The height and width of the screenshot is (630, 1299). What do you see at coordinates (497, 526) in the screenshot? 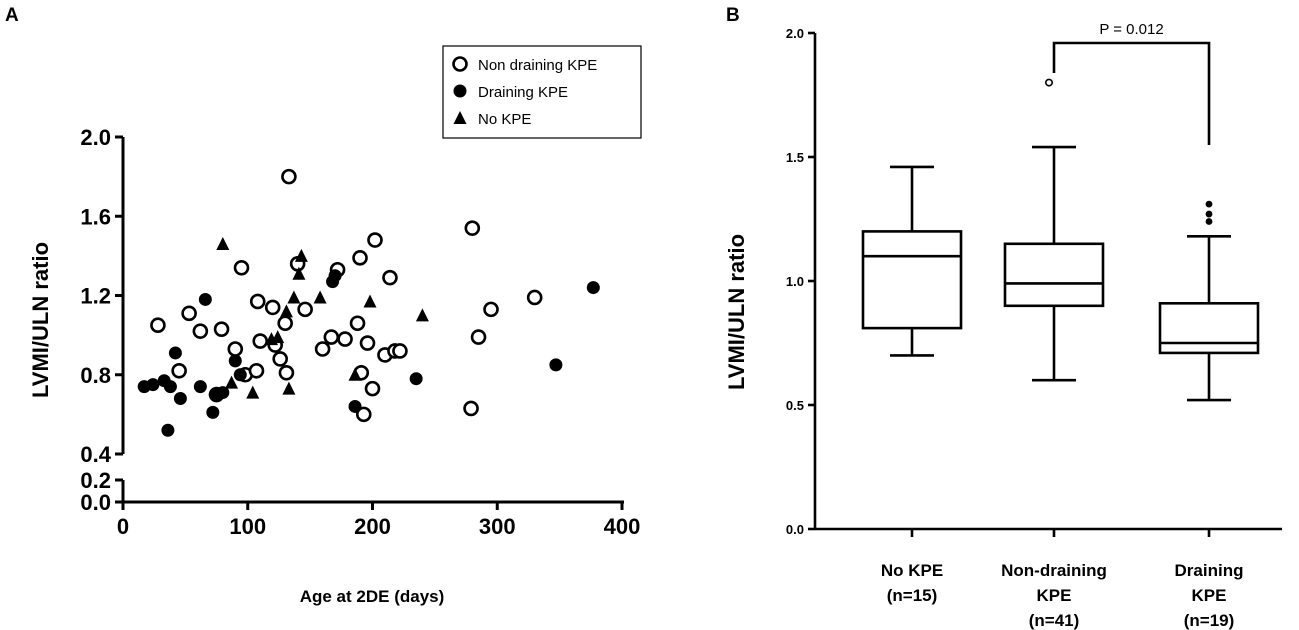
I see `x-tick-label: 300` at bounding box center [497, 526].